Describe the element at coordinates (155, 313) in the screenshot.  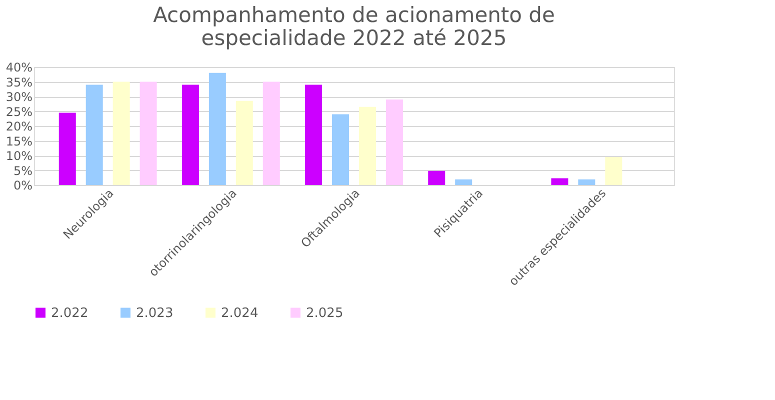
I see `legend-label: 2.023` at that location.